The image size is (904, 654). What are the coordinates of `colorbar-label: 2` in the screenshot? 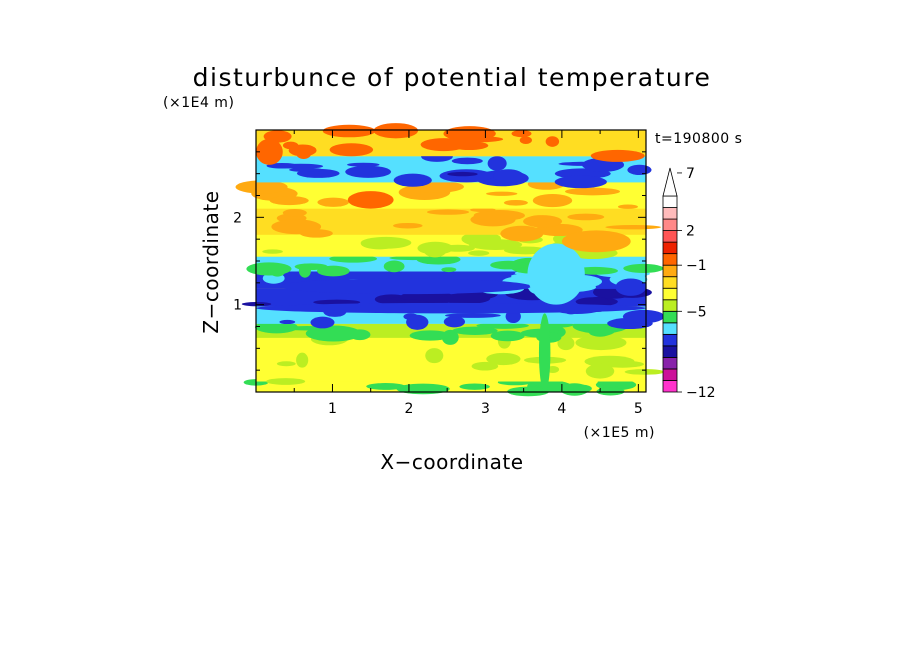 It's located at (690, 232).